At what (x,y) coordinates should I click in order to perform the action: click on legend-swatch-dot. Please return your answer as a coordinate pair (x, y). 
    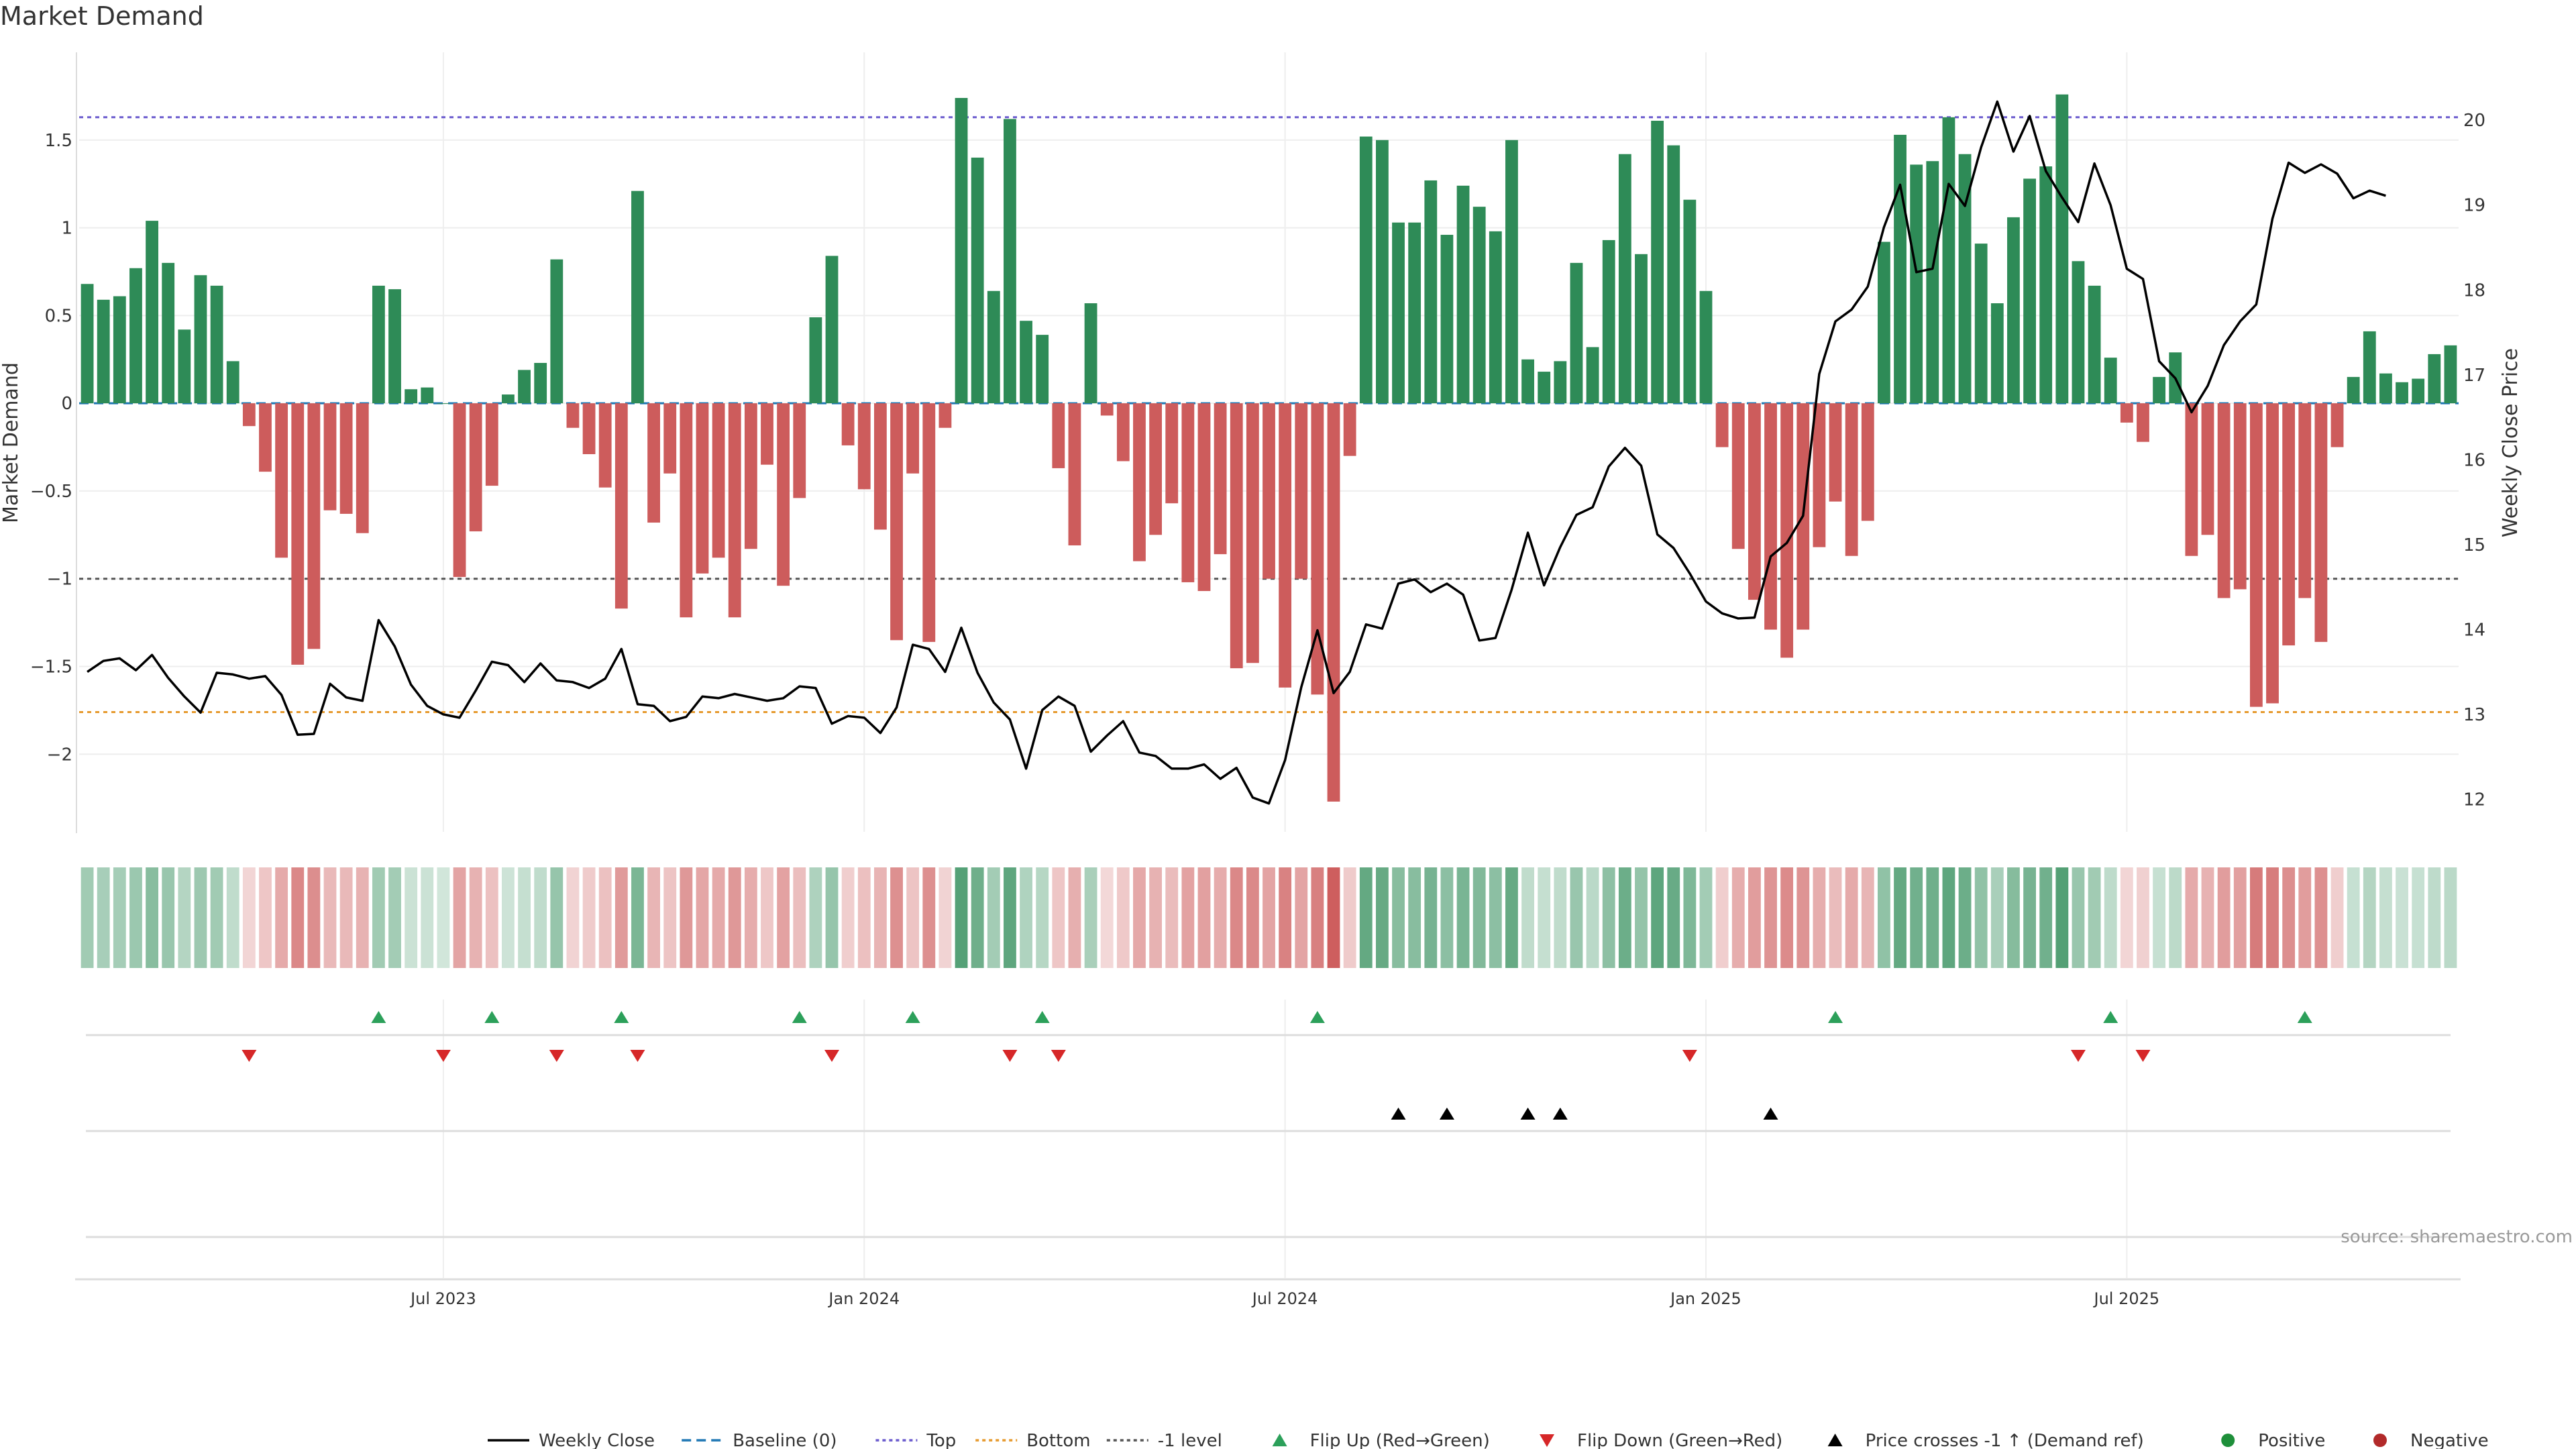
    Looking at the image, I should click on (2228, 1440).